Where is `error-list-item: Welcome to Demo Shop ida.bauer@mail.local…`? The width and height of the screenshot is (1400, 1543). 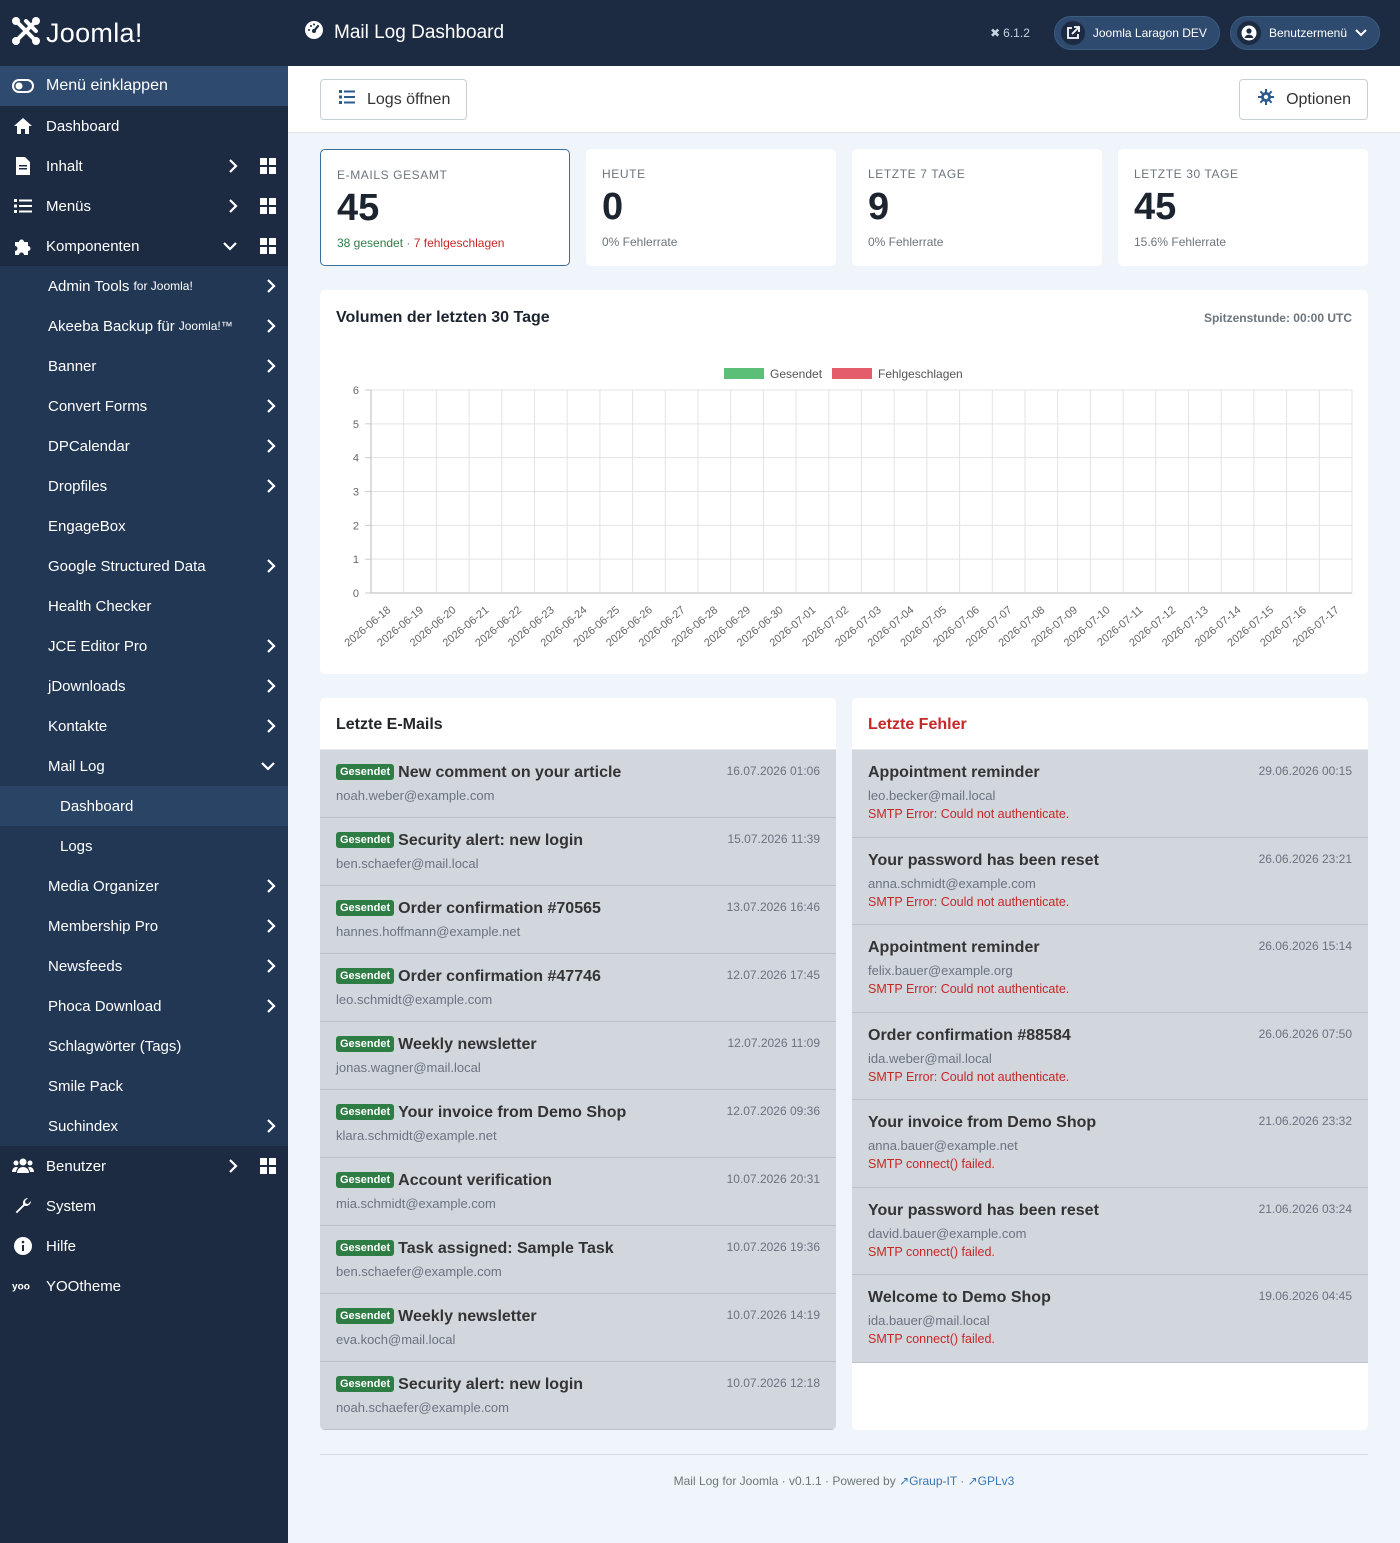 error-list-item: Welcome to Demo Shop ida.bauer@mail.local… is located at coordinates (1110, 1319).